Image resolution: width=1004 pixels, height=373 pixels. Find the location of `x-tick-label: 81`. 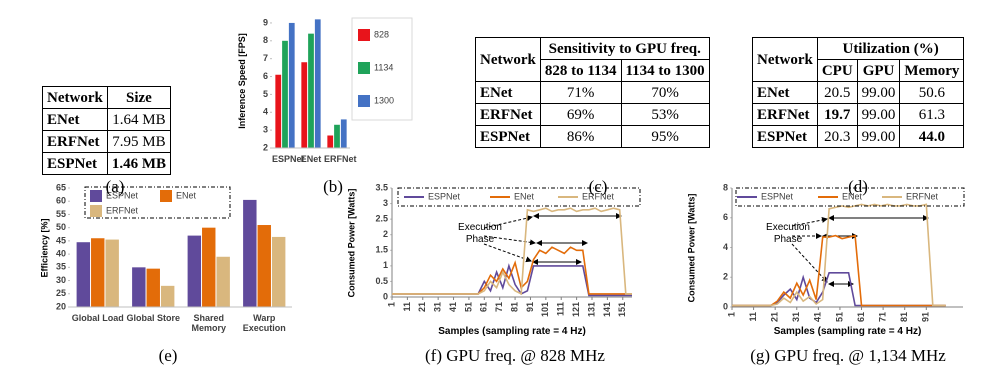

x-tick-label: 81 is located at coordinates (904, 317).